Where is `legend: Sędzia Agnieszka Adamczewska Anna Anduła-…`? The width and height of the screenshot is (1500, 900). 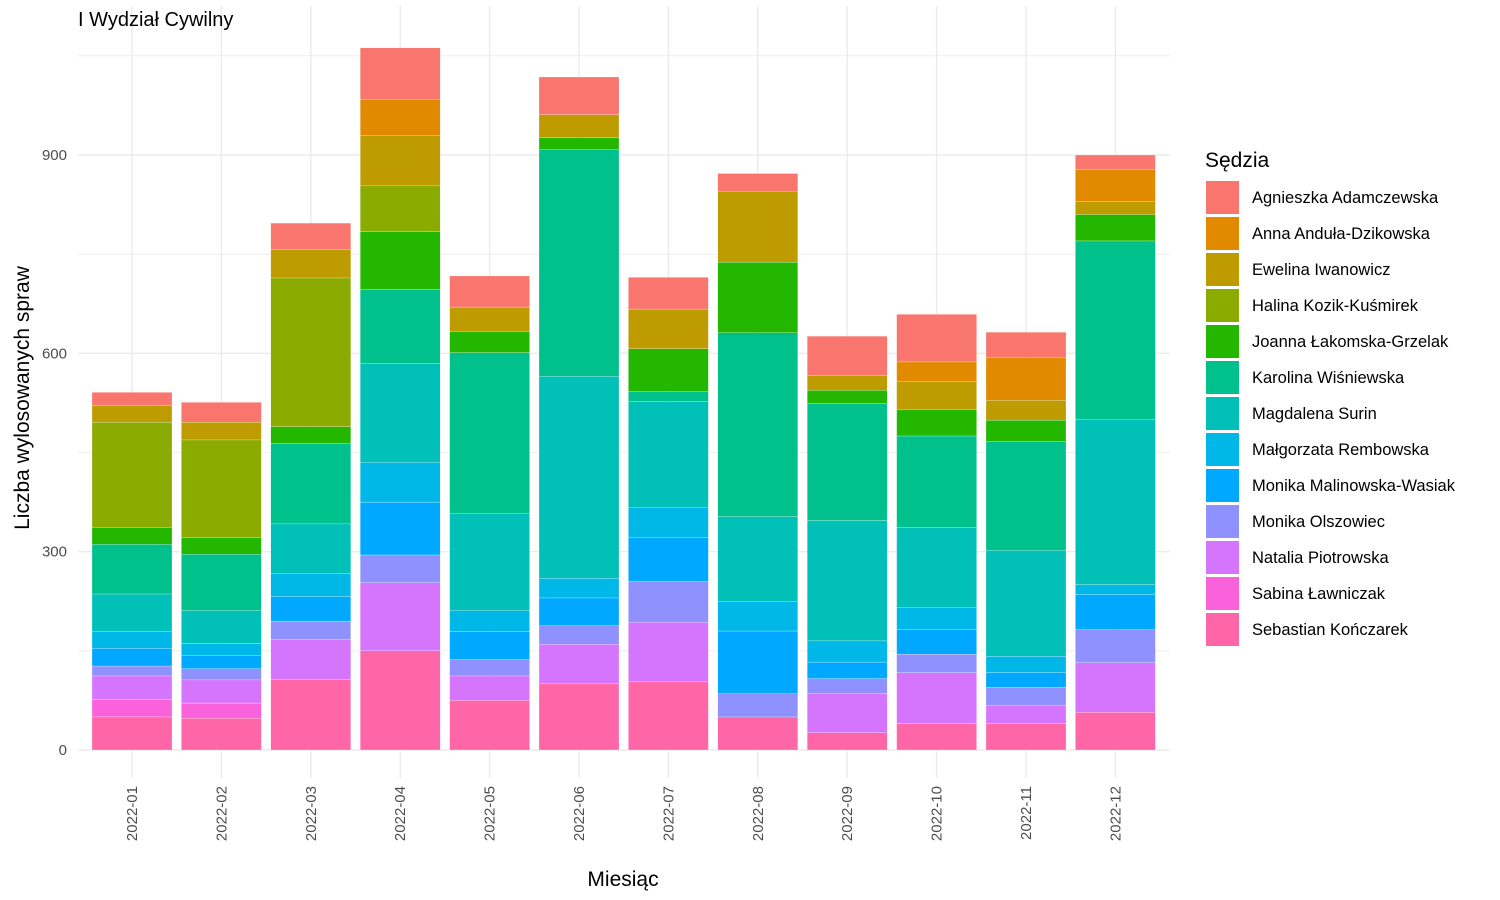
legend: Sędzia Agnieszka Adamczewska Anna Anduła-… is located at coordinates (1330, 397).